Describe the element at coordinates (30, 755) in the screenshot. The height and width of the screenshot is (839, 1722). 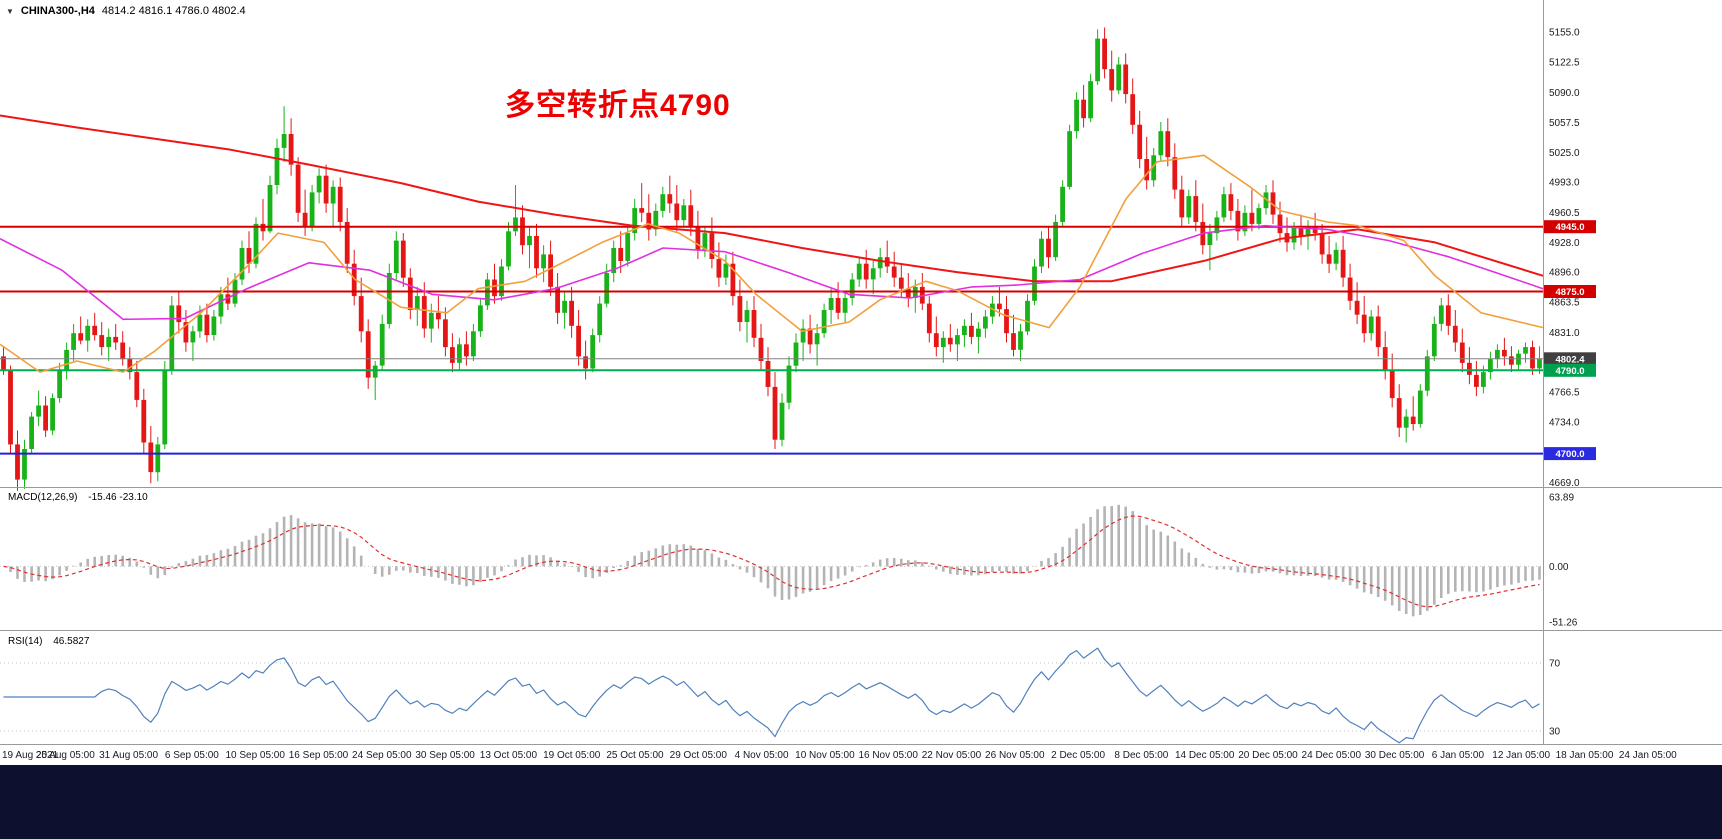
I see `svg-text: 19 Aug 2021` at that location.